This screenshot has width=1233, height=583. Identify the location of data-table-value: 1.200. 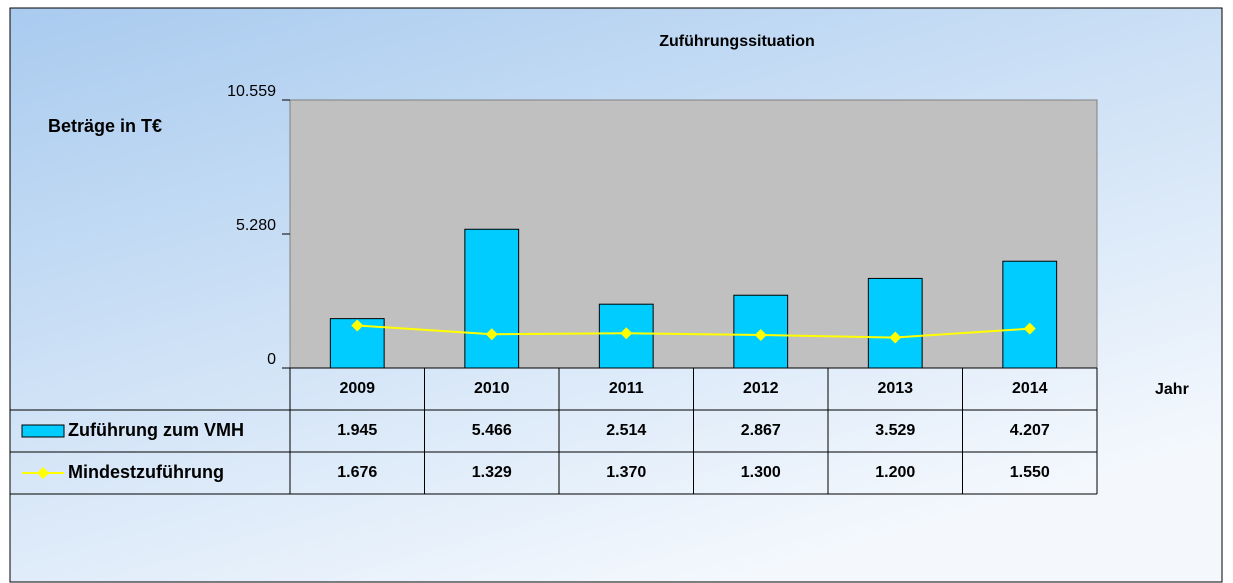
(895, 472).